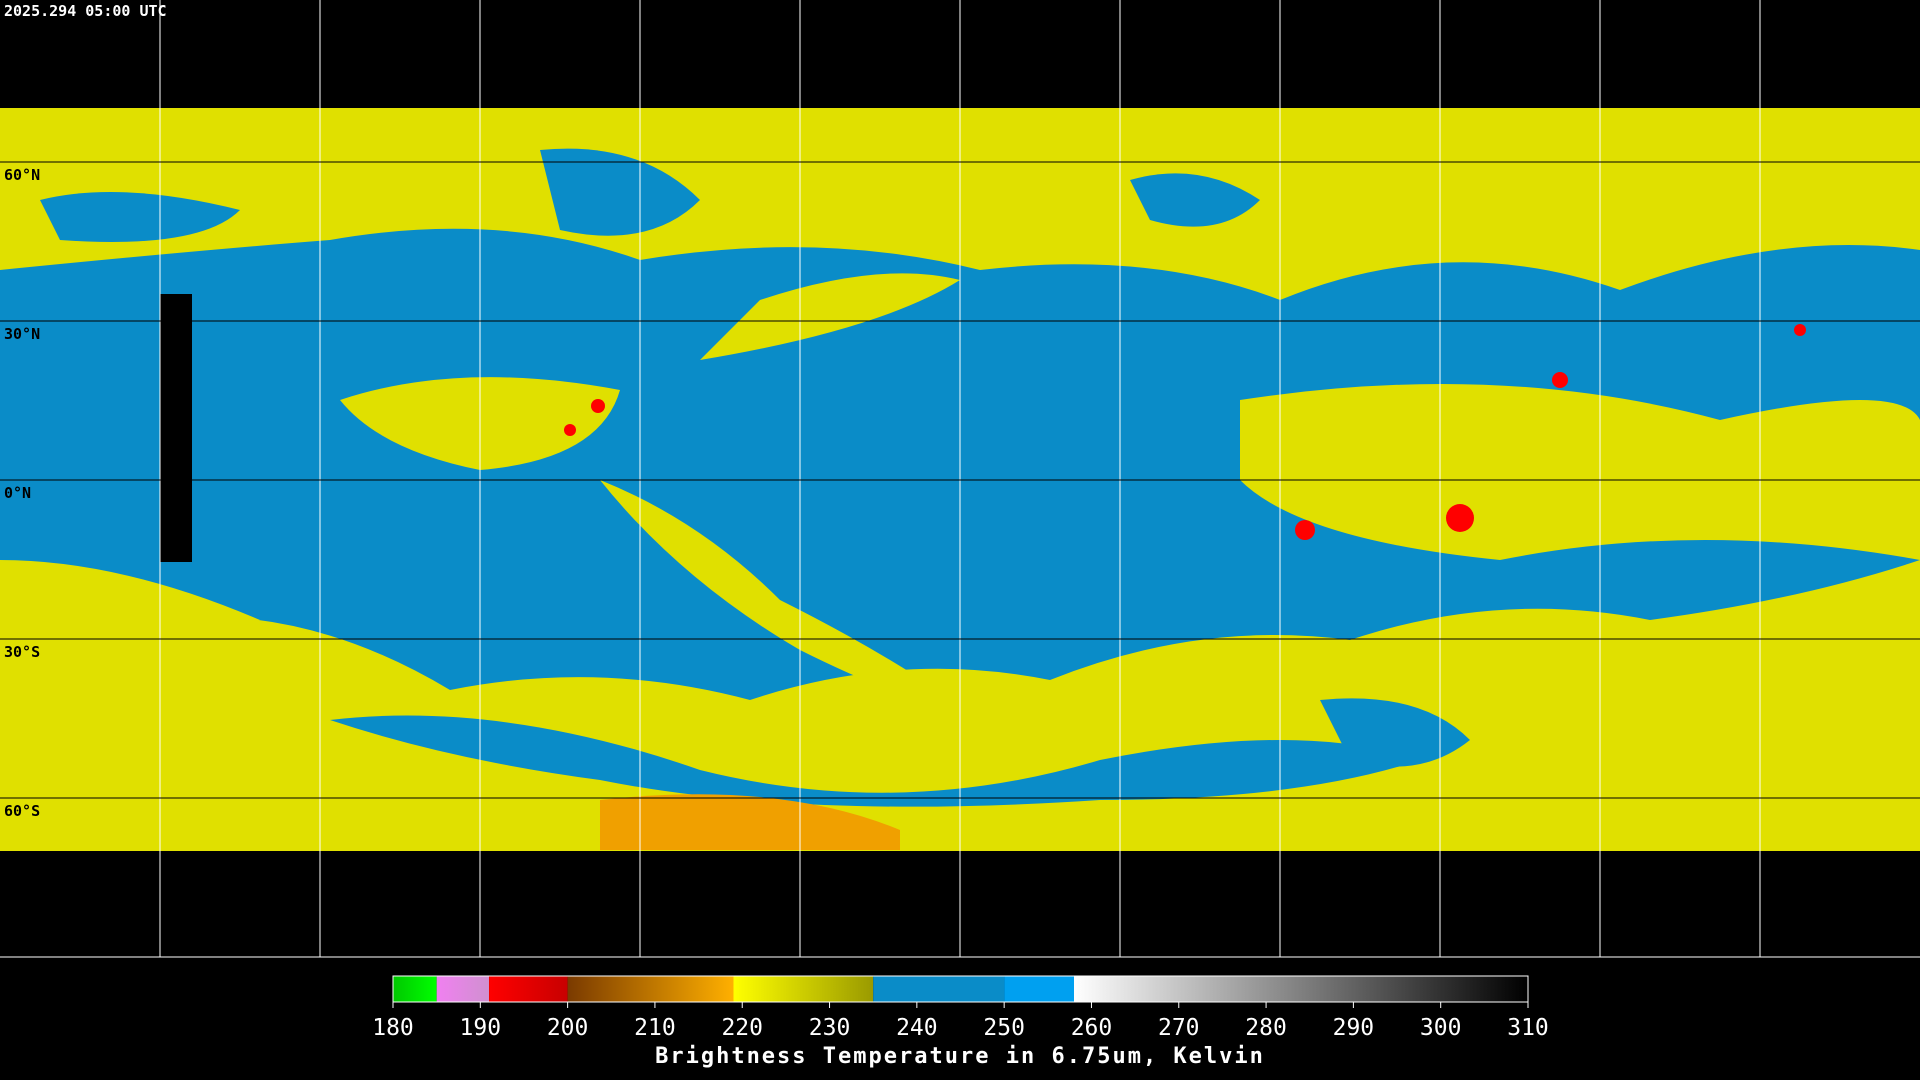 This screenshot has width=1920, height=1080. I want to click on colorbar-tick-label: 190, so click(481, 1028).